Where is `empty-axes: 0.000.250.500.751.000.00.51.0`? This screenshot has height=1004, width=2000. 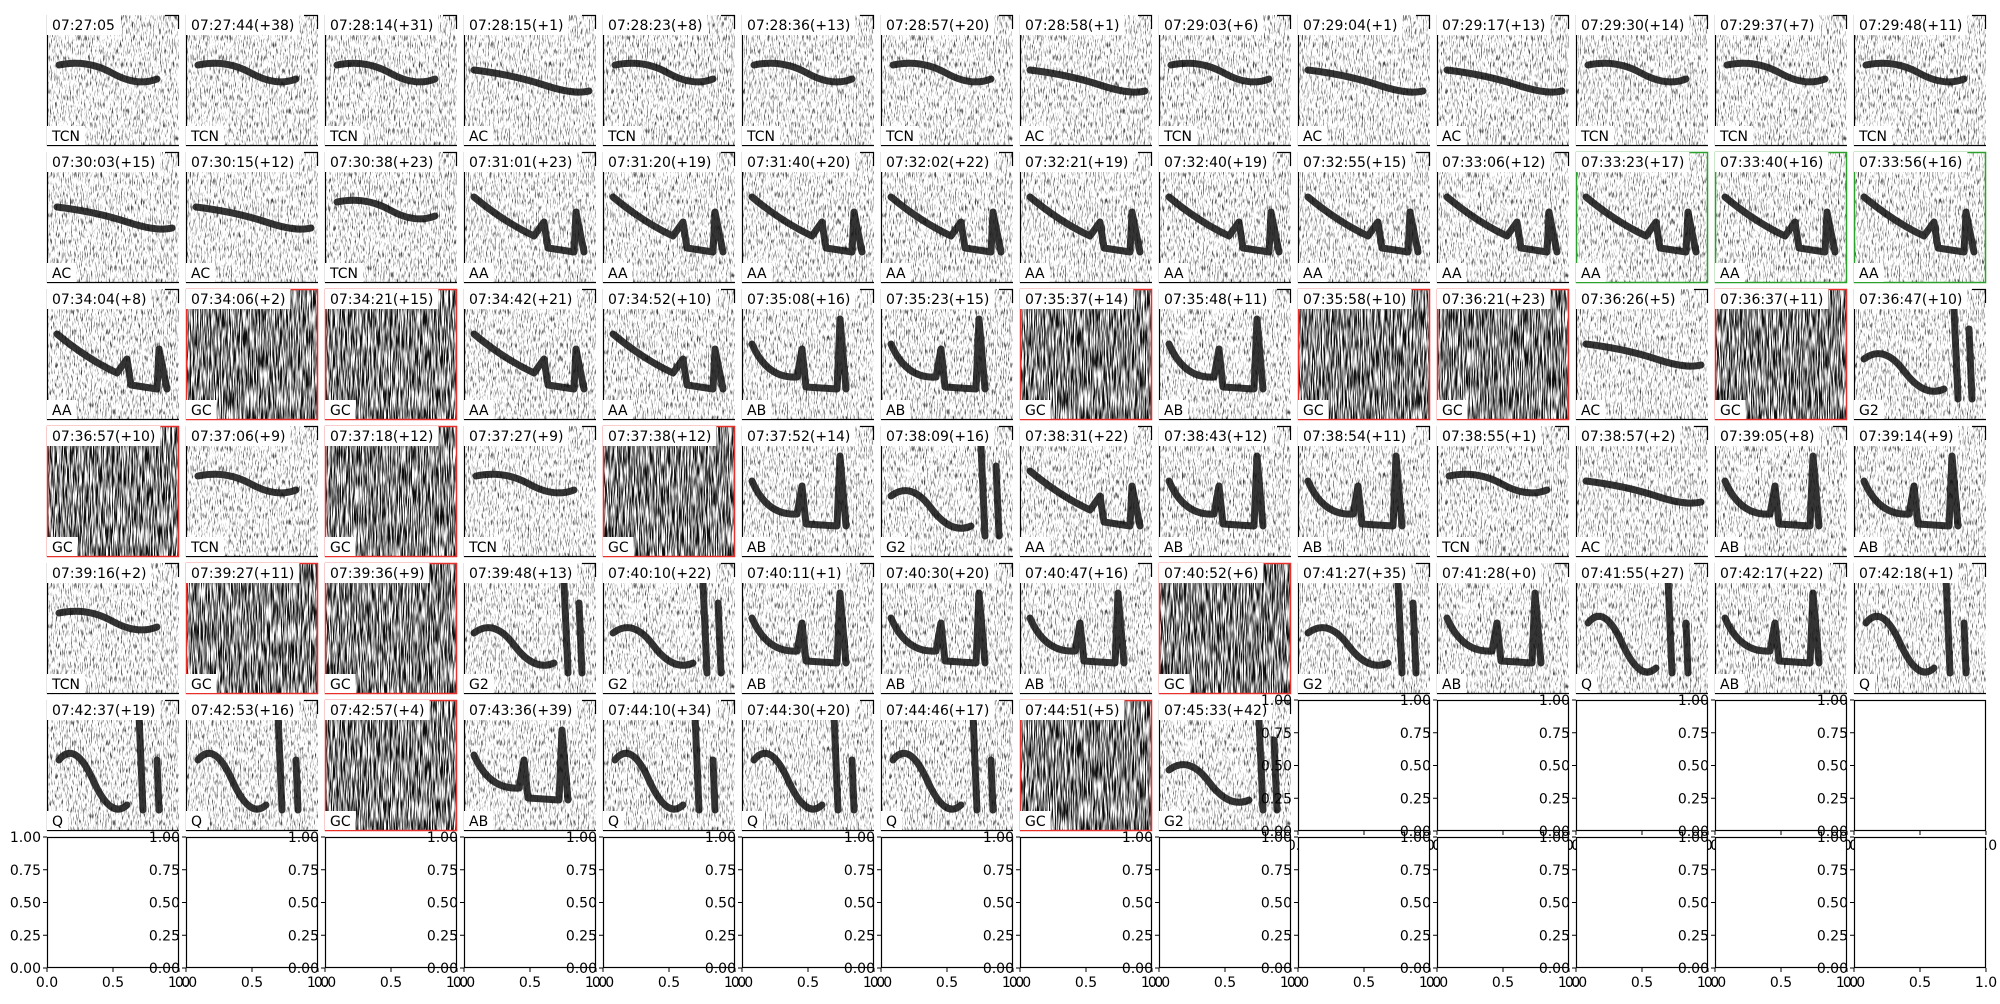 empty-axes: 0.000.250.500.751.000.00.51.0 is located at coordinates (1629, 773).